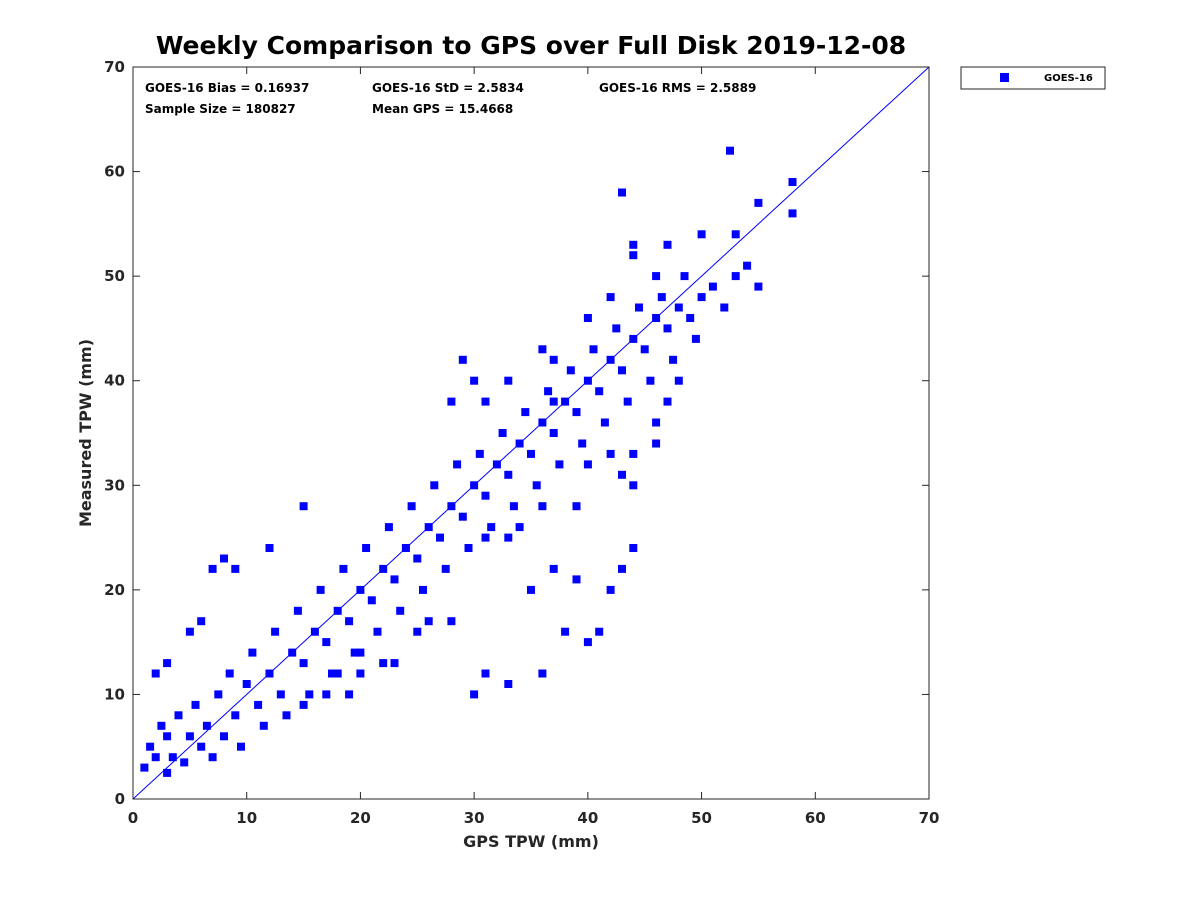 This screenshot has width=1200, height=900. Describe the element at coordinates (120, 799) in the screenshot. I see `y-tick-label: 0` at that location.